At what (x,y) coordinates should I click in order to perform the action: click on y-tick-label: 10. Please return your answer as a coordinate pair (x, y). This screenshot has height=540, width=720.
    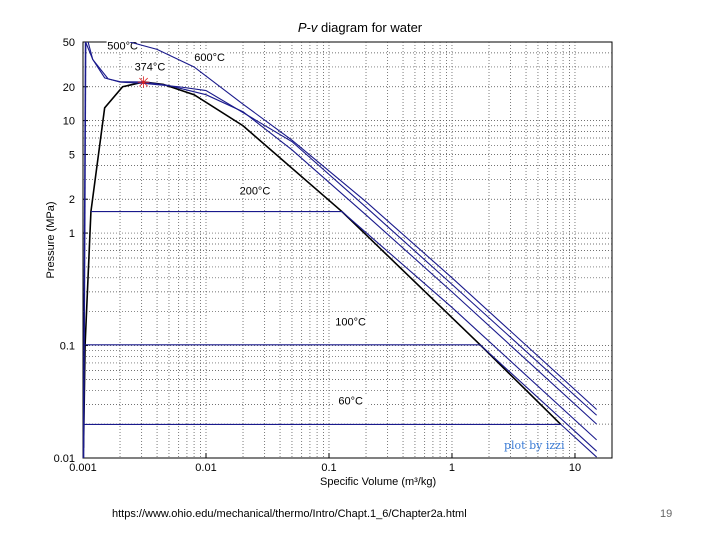
    Looking at the image, I should click on (69, 122).